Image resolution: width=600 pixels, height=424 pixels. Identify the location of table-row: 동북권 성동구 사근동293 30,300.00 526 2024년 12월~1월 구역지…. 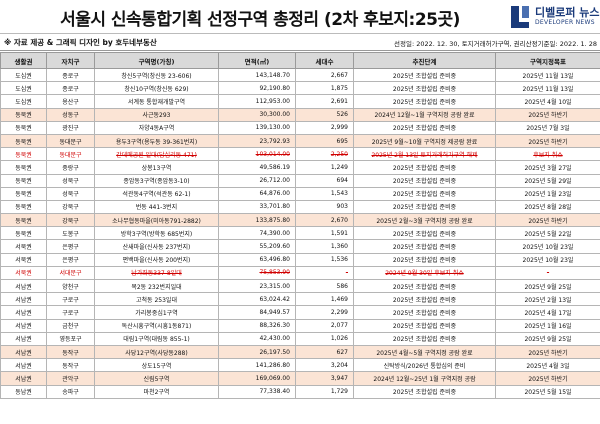
(300, 114).